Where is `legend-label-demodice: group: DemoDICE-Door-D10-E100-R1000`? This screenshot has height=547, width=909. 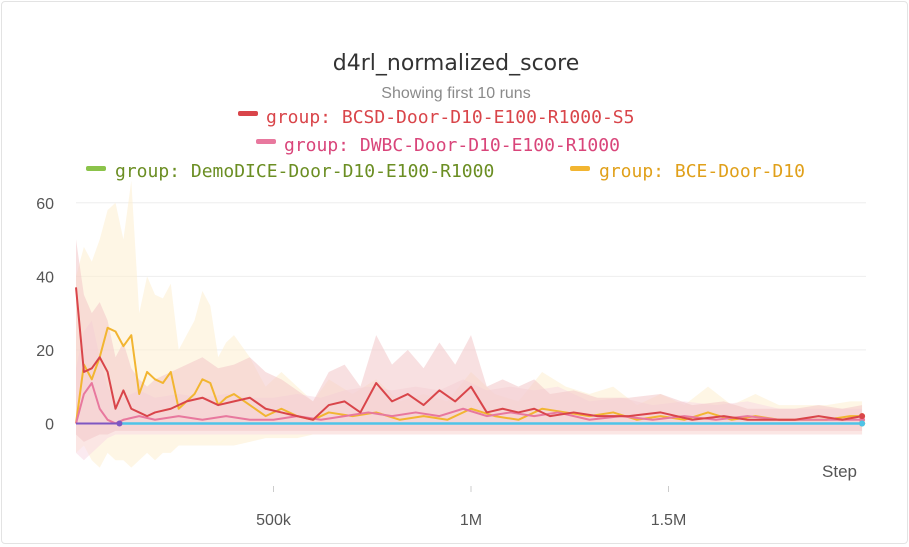
legend-label-demodice: group: DemoDICE-Door-D10-E100-R1000 is located at coordinates (304, 171).